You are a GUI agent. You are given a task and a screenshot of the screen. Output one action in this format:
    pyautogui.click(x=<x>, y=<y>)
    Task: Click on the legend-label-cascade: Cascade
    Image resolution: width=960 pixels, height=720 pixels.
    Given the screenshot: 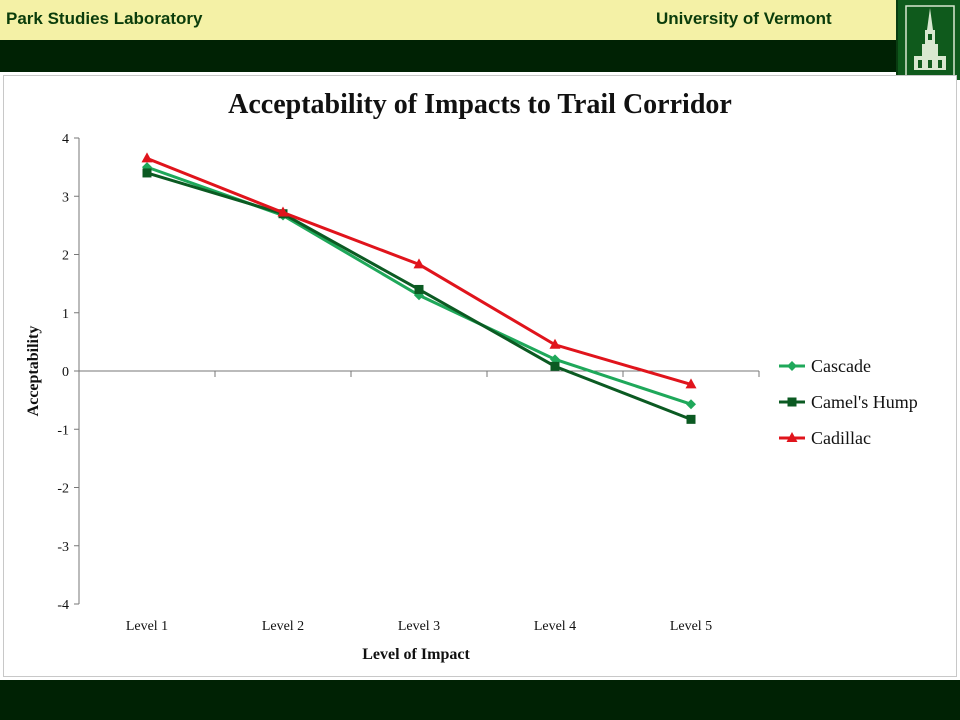 What is the action you would take?
    pyautogui.click(x=841, y=366)
    